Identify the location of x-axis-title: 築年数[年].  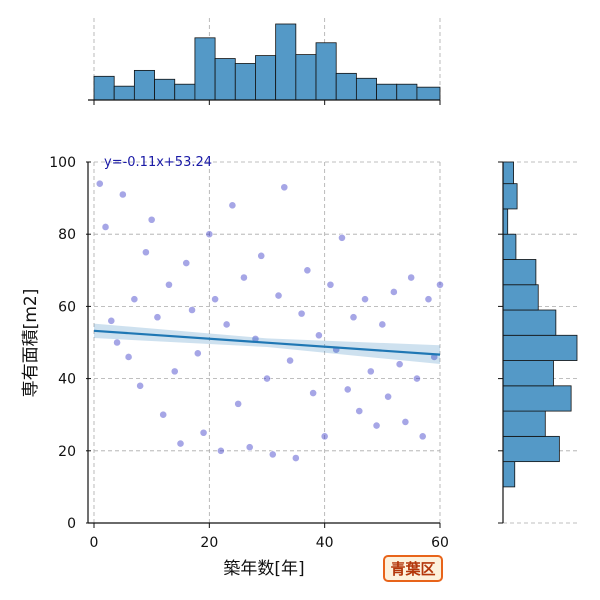
(263, 569).